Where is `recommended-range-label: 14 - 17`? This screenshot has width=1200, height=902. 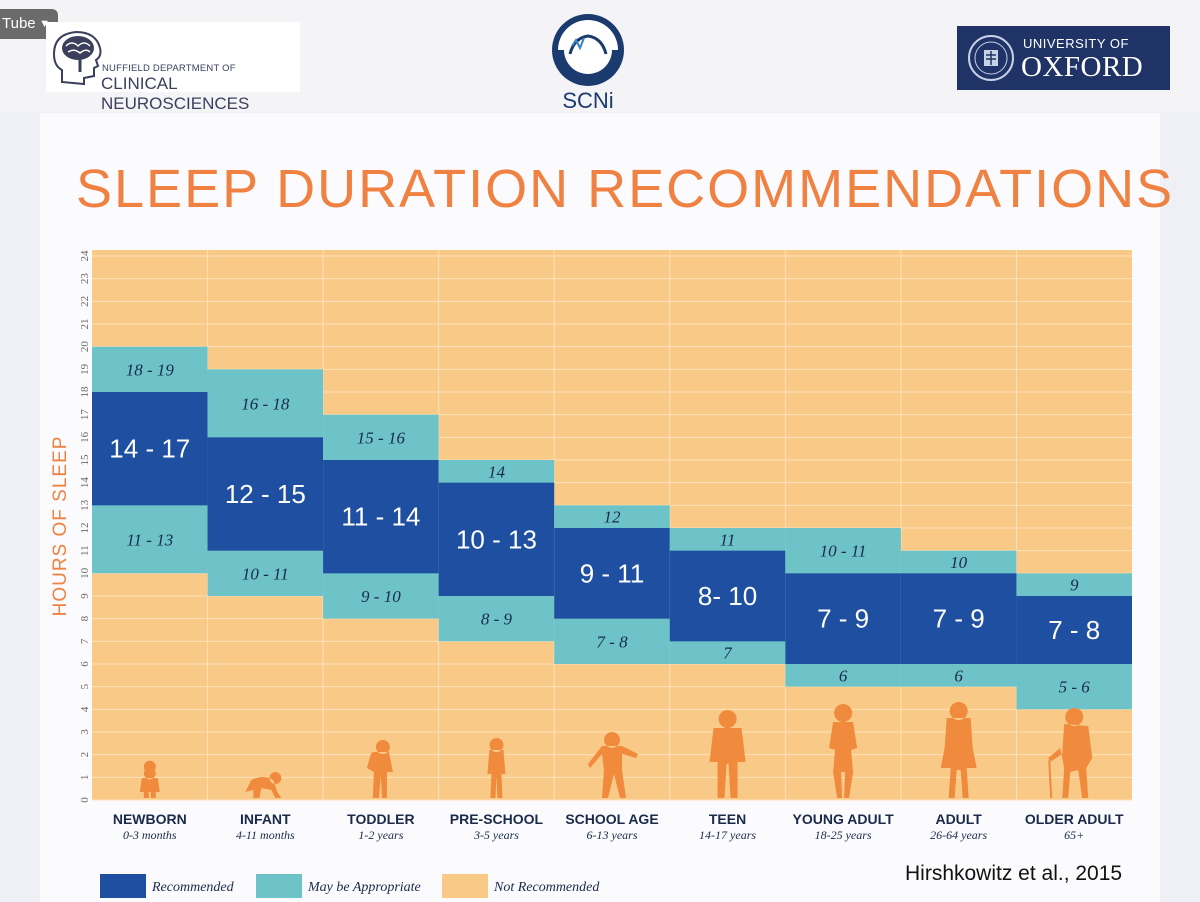 recommended-range-label: 14 - 17 is located at coordinates (149, 449).